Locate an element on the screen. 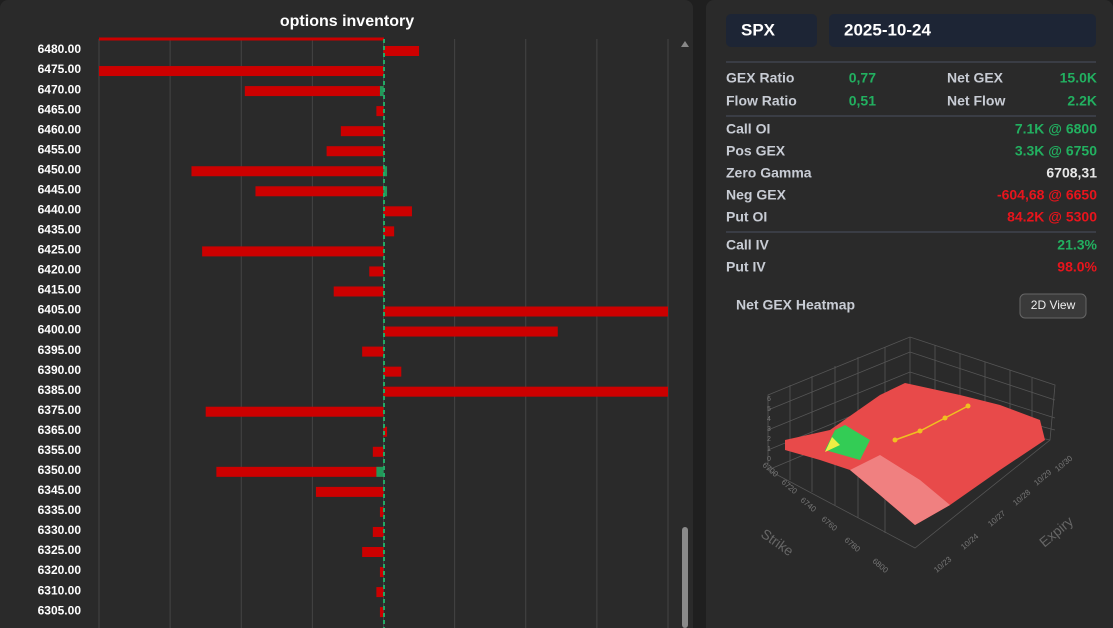  y-tick-label: 6395.00 is located at coordinates (60, 350).